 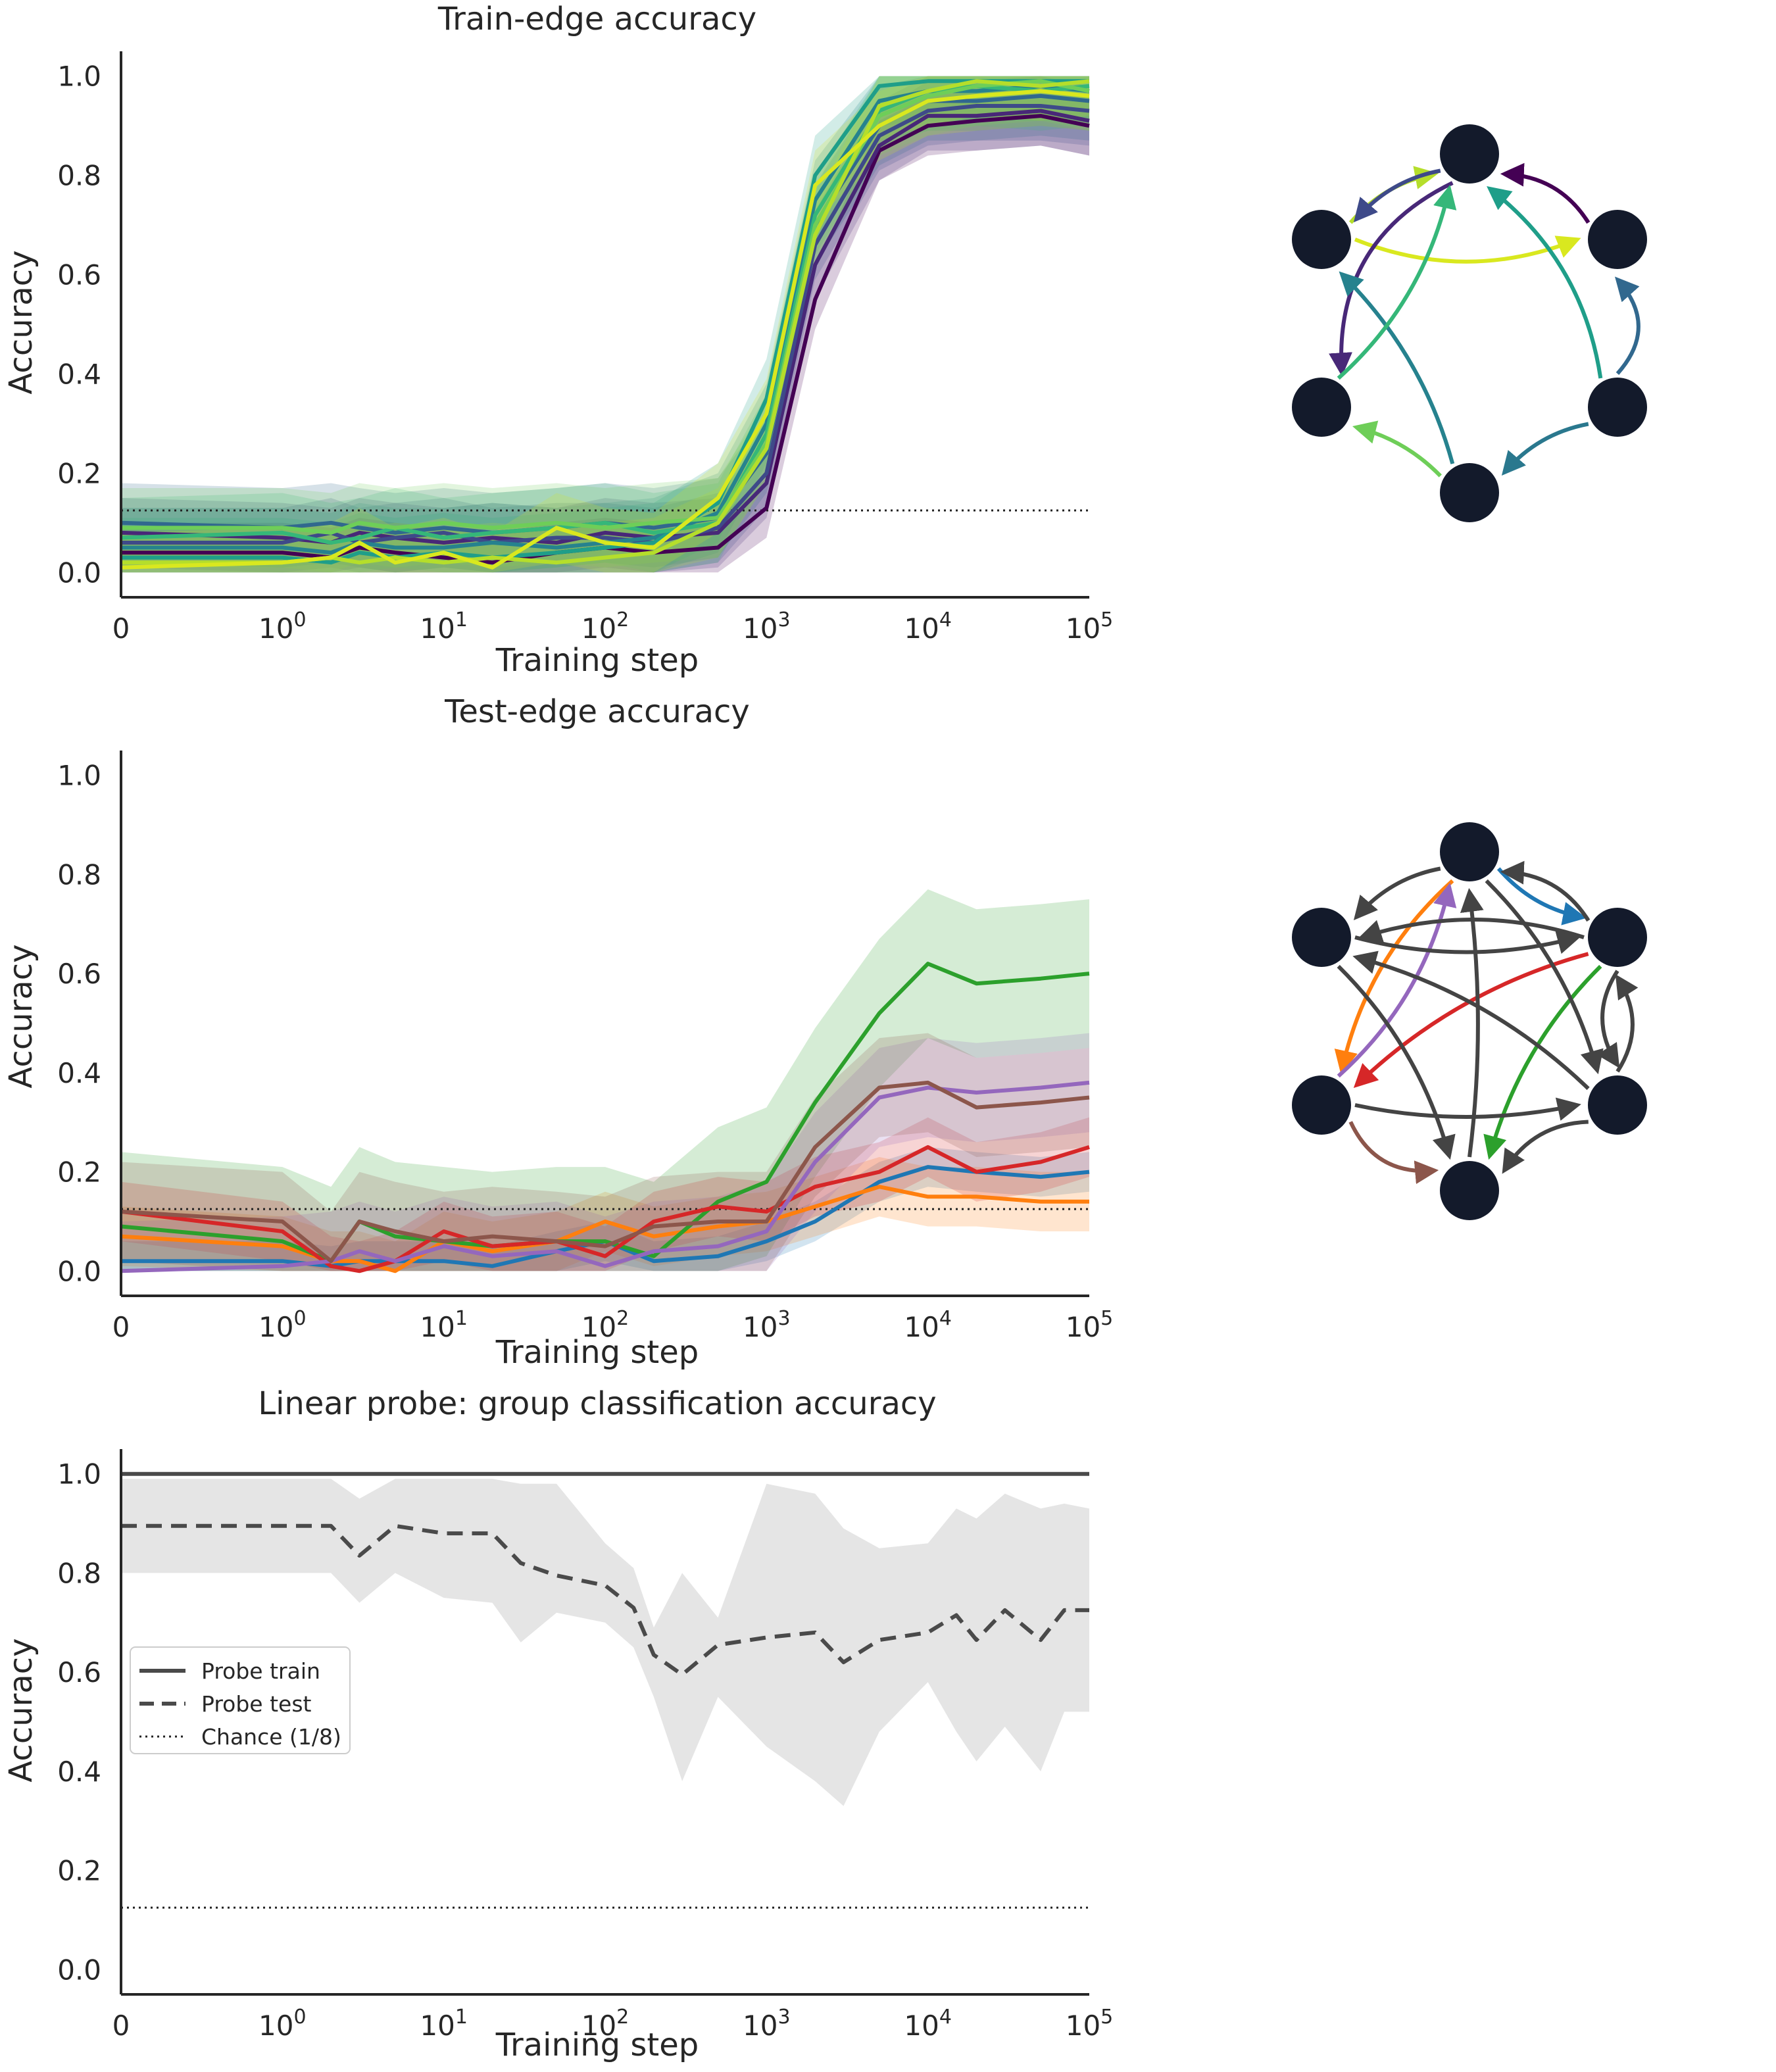 I want to click on legend-frame, so click(x=240, y=1700).